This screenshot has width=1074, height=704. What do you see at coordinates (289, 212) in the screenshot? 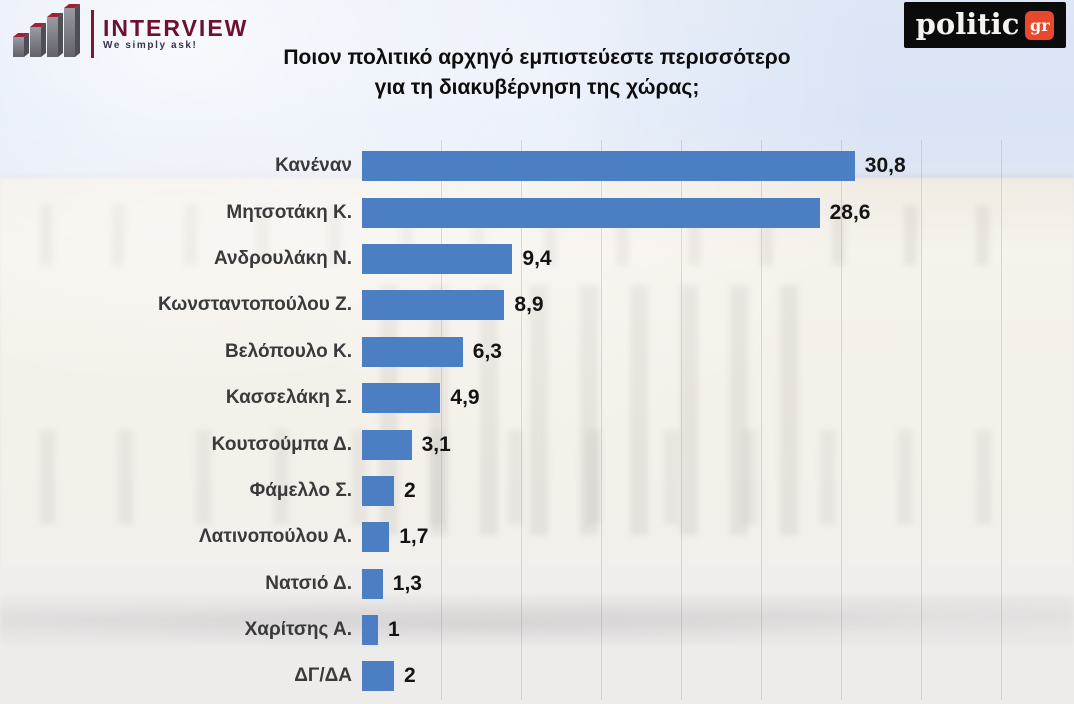
I see `category-label: Μητσοτάκη Κ.` at bounding box center [289, 212].